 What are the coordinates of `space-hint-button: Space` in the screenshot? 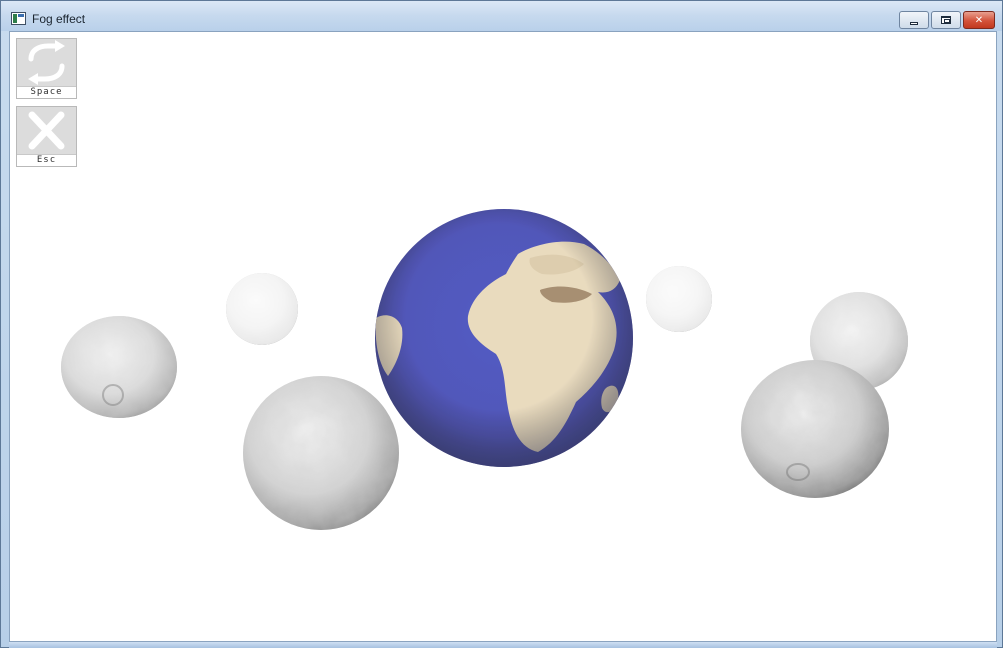 It's located at (46, 68).